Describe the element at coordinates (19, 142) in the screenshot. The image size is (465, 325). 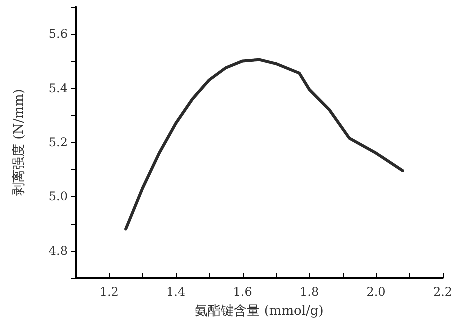
I see `y-axis-title: 剥离强度 (N/mm)` at that location.